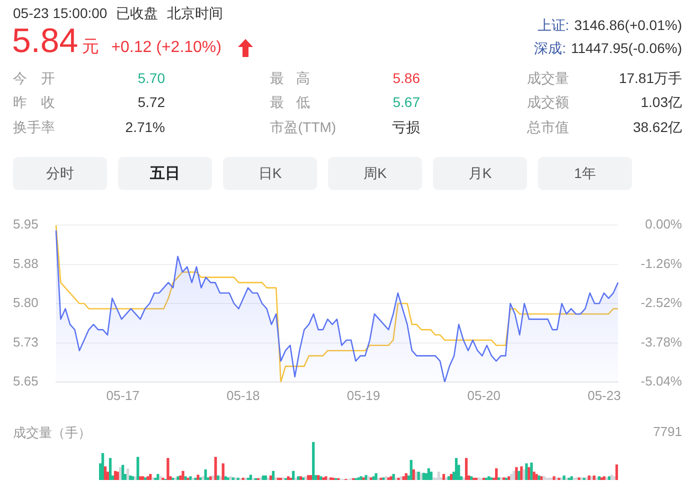 This screenshot has width=692, height=490. What do you see at coordinates (657, 128) in the screenshot?
I see `text: 38.62亿` at bounding box center [657, 128].